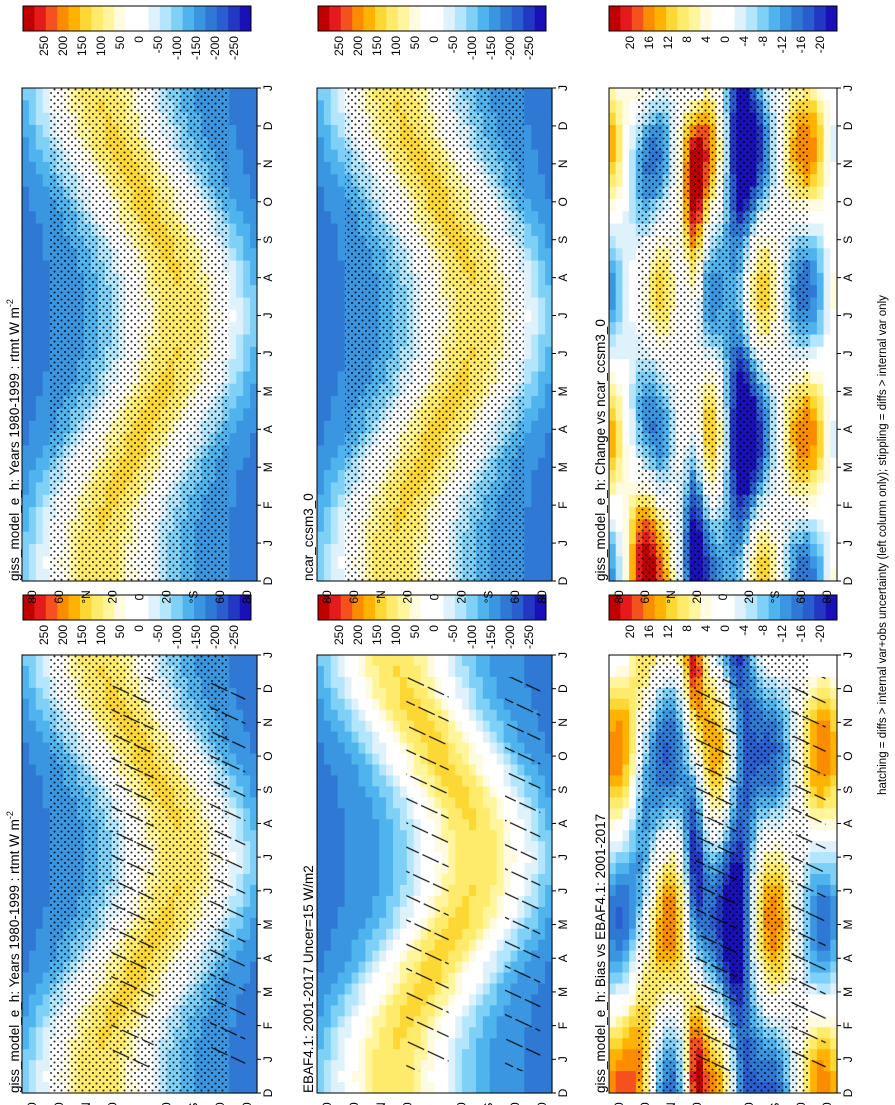 This screenshot has height=1105, width=895. I want to click on lat-tick-label: 20, so click(113, 1103).